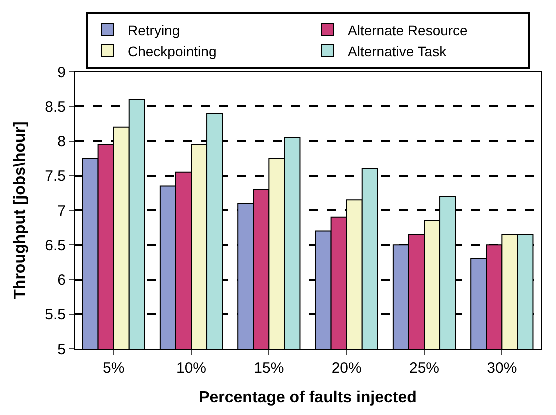 This screenshot has width=556, height=415. What do you see at coordinates (398, 51) in the screenshot?
I see `legend-label: Alternative Task` at bounding box center [398, 51].